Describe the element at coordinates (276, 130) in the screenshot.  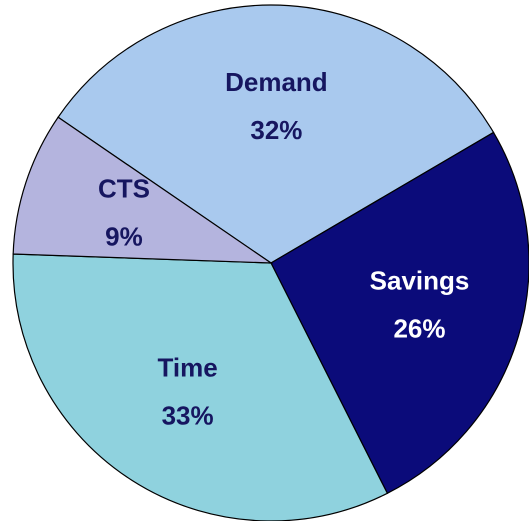
I see `slice-value-label: 32%` at that location.